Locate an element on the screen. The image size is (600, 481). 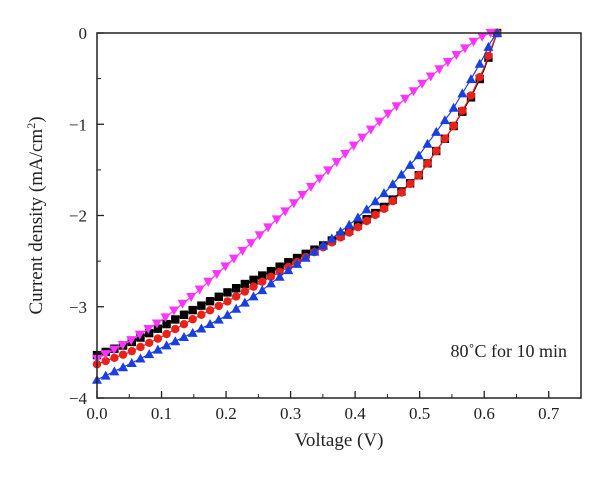
y-tick-label: −1 is located at coordinates (78, 124).